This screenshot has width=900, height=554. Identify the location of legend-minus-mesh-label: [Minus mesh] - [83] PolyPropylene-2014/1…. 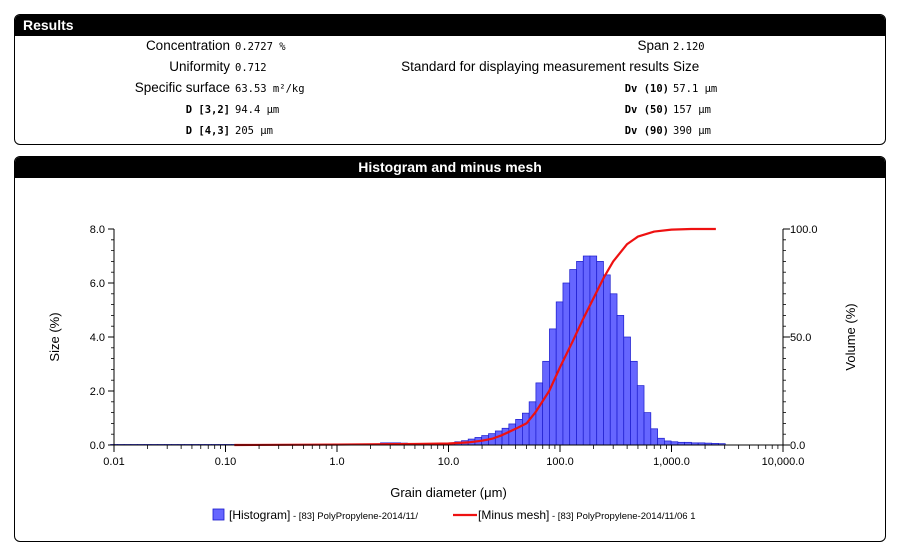
(586, 515).